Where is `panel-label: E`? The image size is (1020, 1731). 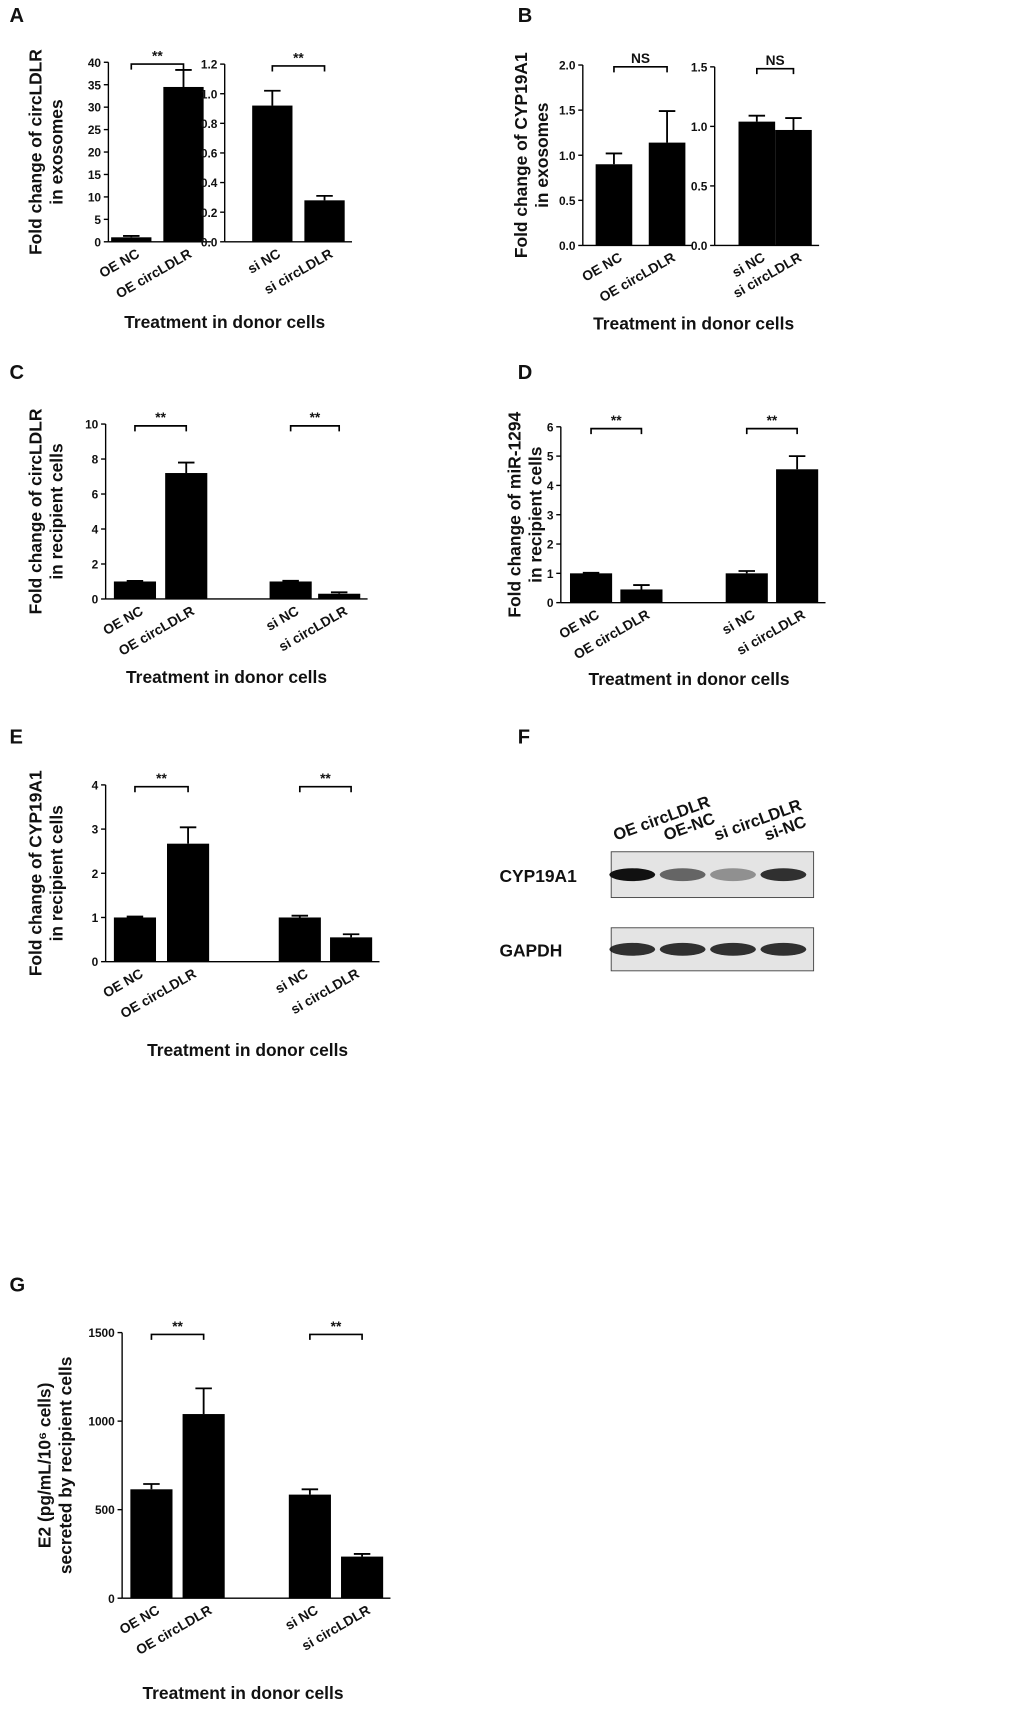 panel-label: E is located at coordinates (15, 738).